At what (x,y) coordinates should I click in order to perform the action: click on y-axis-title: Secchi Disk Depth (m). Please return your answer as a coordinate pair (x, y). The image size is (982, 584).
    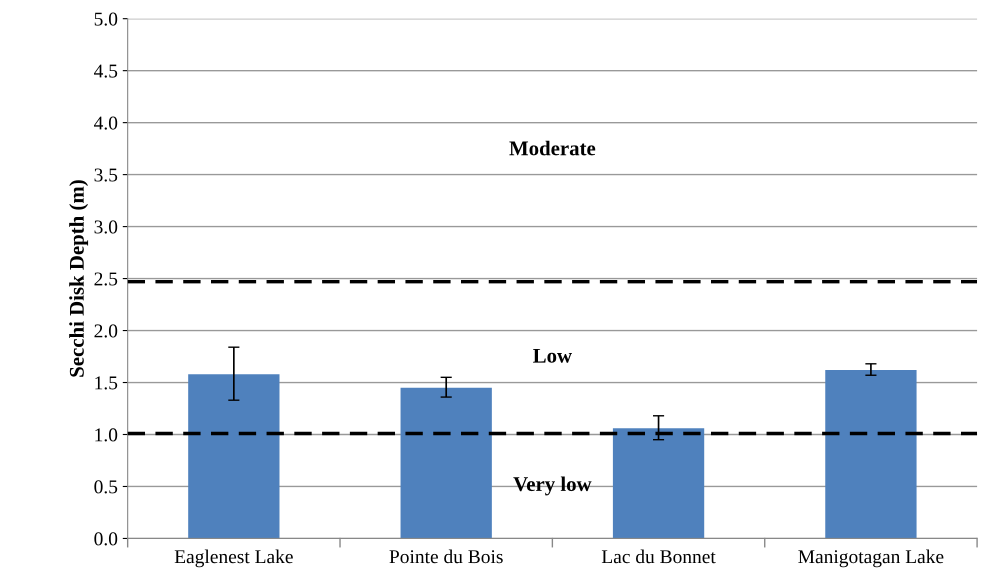
    Looking at the image, I should click on (78, 278).